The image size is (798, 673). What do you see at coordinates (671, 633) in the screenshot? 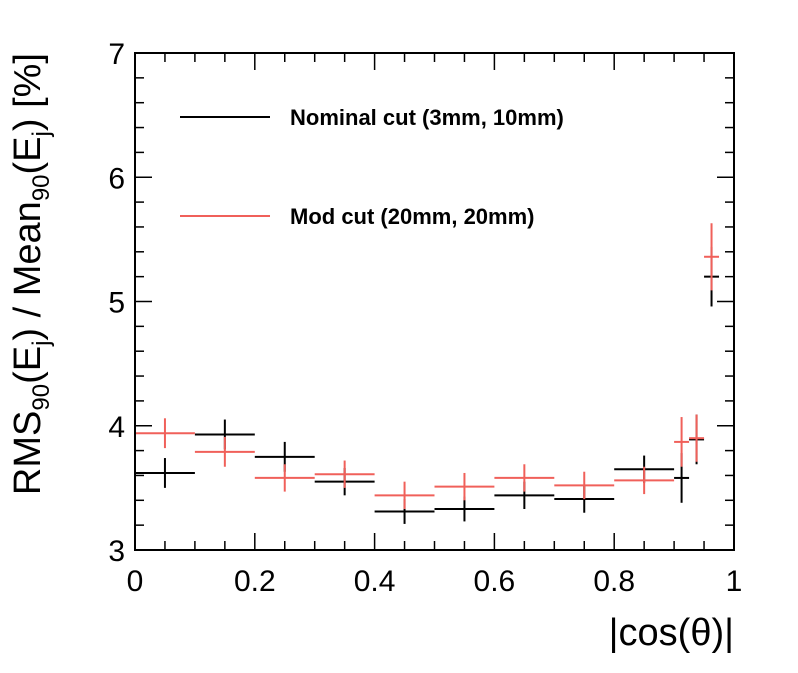
I see `x-axis-title: |cos(θ)|` at bounding box center [671, 633].